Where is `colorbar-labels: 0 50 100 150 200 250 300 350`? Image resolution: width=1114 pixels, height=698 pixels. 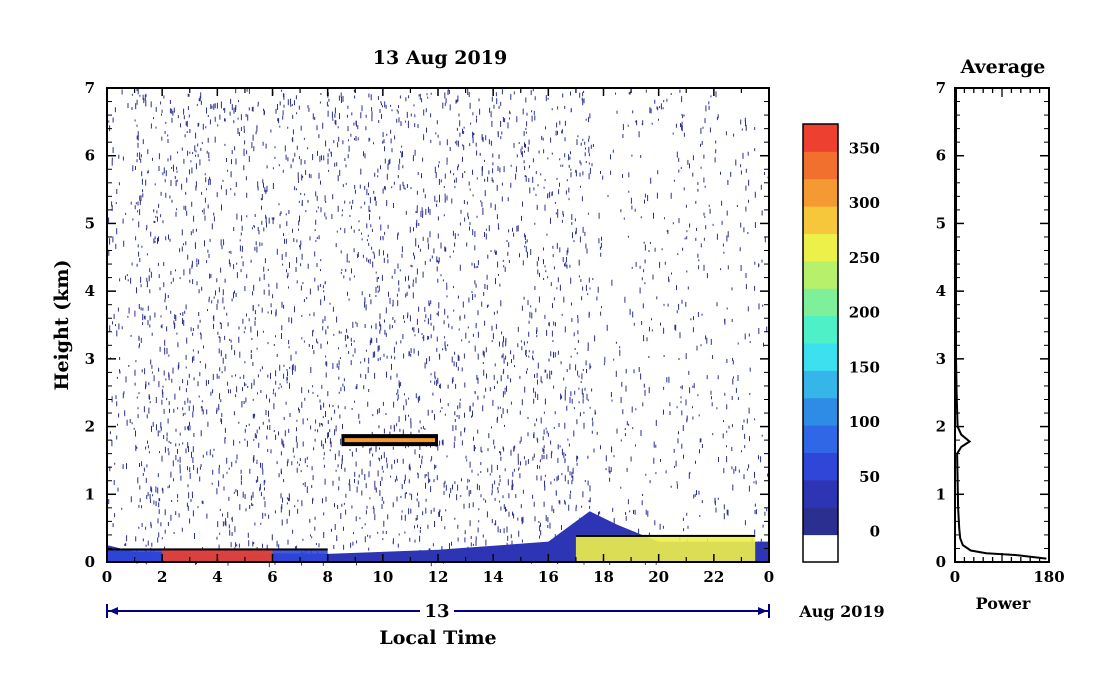
colorbar-labels: 0 50 100 150 200 250 300 350 is located at coordinates (864, 339).